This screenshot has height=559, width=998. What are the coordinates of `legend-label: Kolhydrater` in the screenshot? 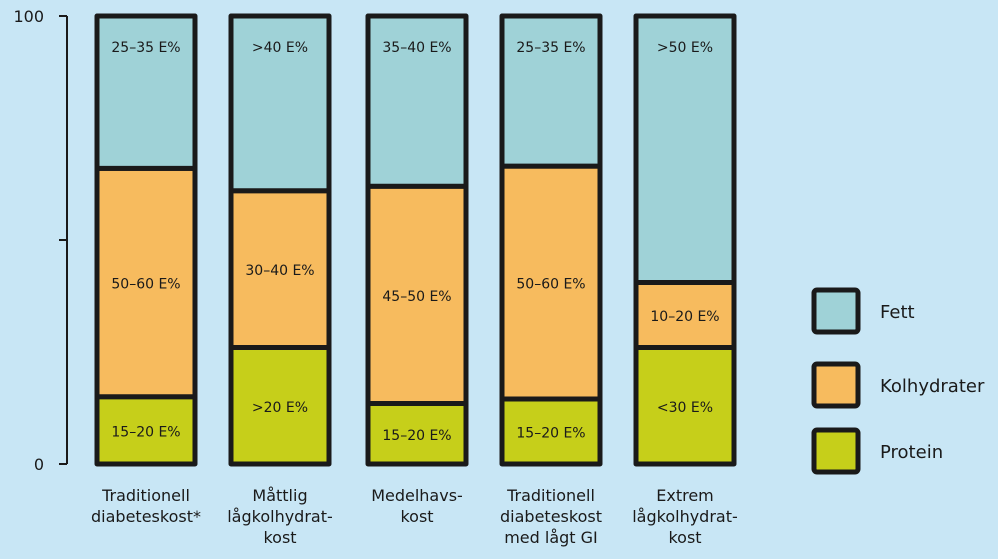 It's located at (932, 386).